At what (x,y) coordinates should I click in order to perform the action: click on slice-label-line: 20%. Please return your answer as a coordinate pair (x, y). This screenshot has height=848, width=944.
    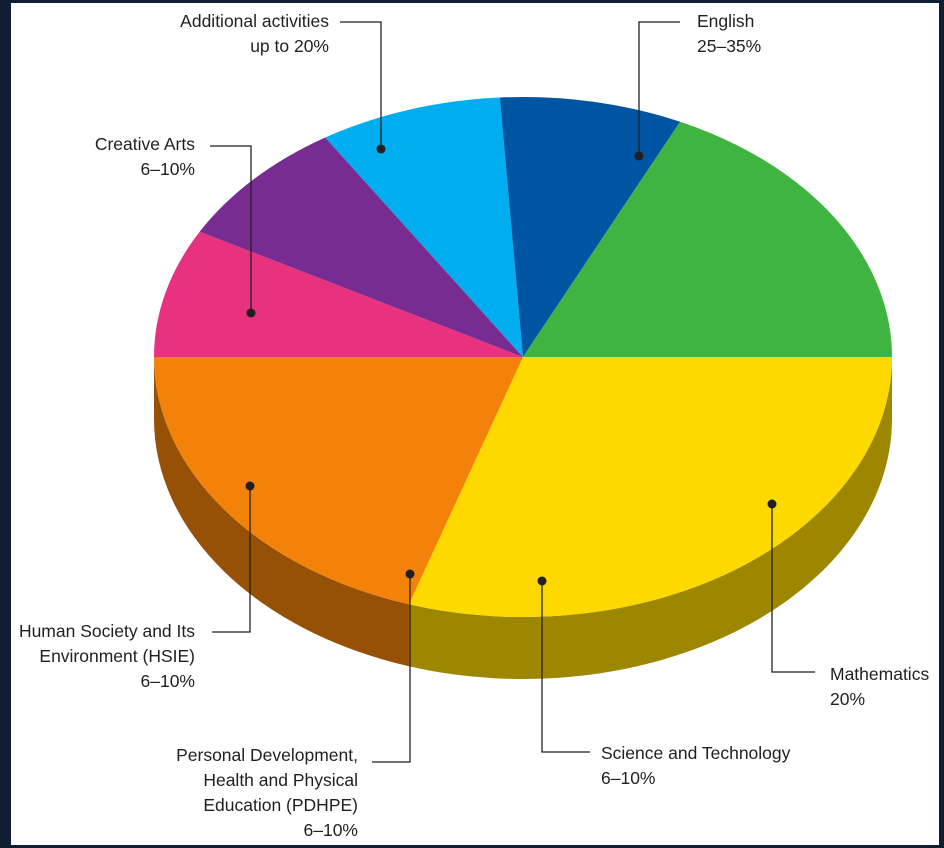
    Looking at the image, I should click on (847, 699).